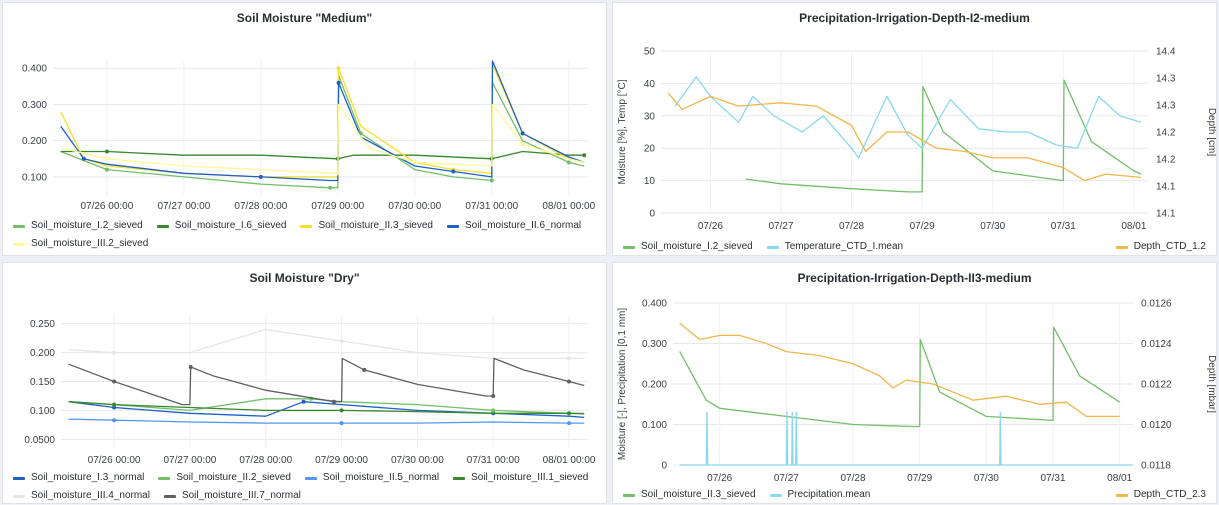 This screenshot has height=505, width=1219. What do you see at coordinates (337, 206) in the screenshot?
I see `x-tick-label: 07/29 00:00` at bounding box center [337, 206].